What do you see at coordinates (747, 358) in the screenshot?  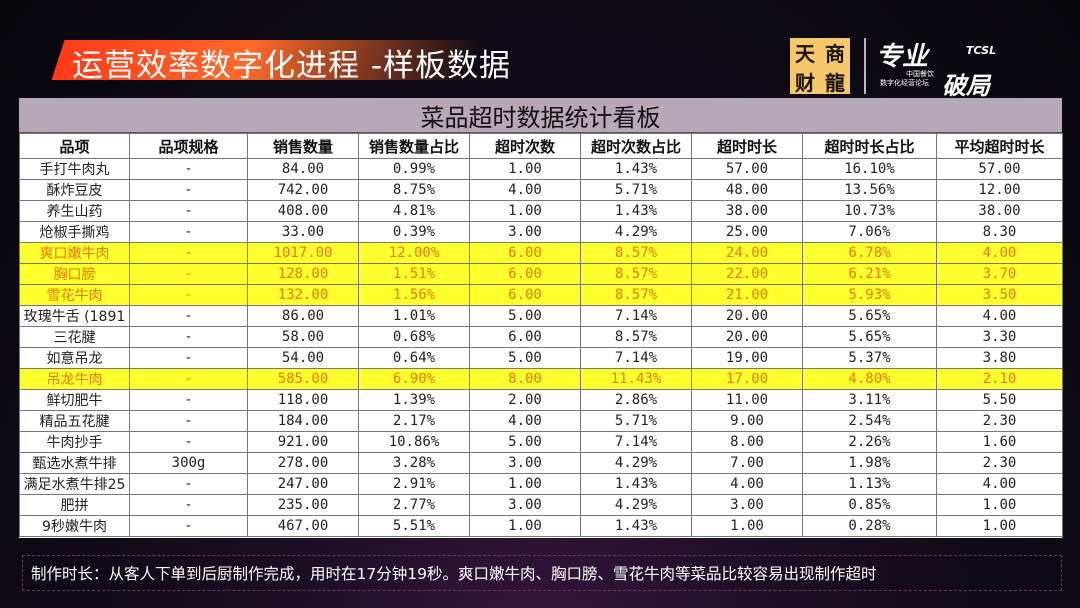 I see `table-cell: 19.00` at bounding box center [747, 358].